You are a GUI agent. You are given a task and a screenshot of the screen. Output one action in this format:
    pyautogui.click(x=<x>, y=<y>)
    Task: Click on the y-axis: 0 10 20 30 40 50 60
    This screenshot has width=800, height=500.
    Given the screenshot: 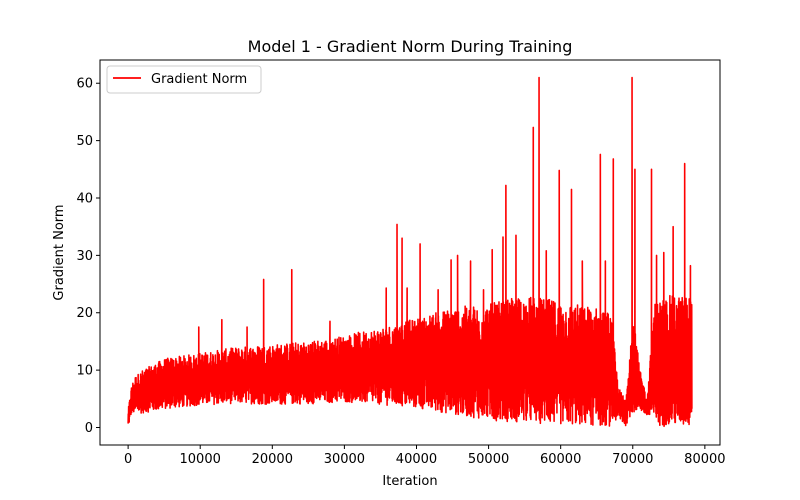 What is the action you would take?
    pyautogui.click(x=88, y=256)
    